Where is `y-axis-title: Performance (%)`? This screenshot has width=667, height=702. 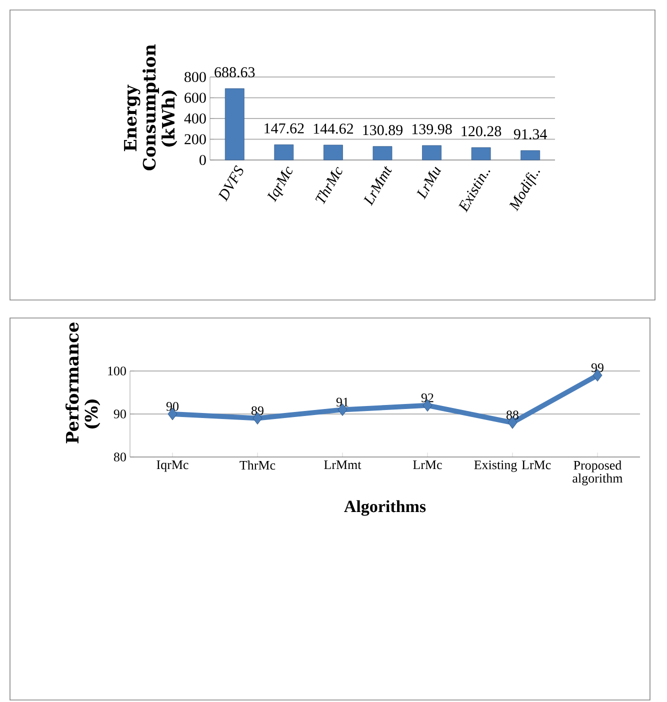 y-axis-title: Performance (%) is located at coordinates (83, 383).